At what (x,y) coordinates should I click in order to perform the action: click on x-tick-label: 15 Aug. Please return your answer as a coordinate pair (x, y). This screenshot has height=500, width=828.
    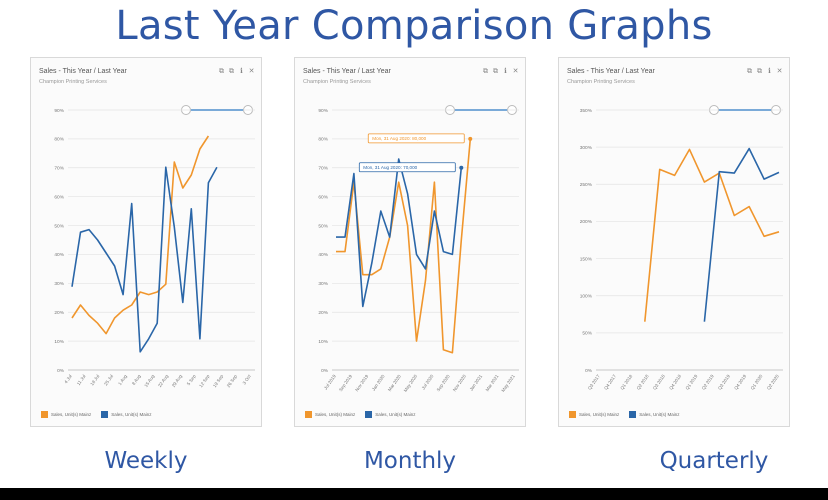
    Looking at the image, I should click on (149, 380).